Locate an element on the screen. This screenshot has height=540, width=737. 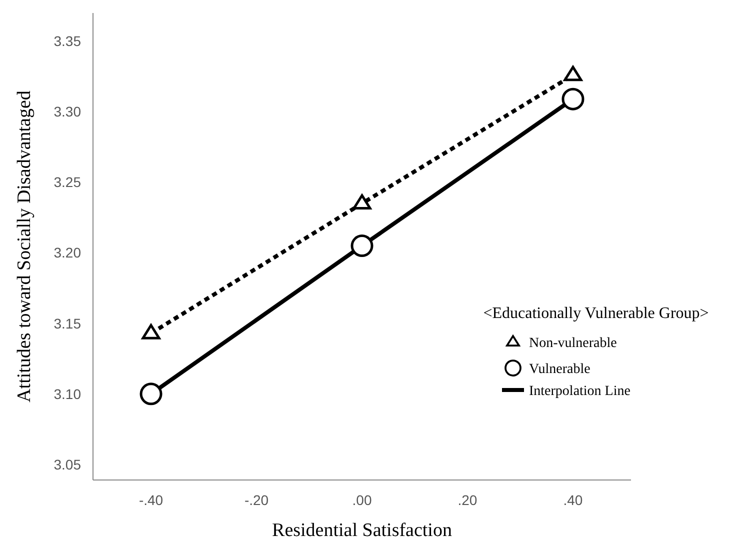
y-axis-title: Attitudes toward Socially Disadvantaged is located at coordinates (24, 246).